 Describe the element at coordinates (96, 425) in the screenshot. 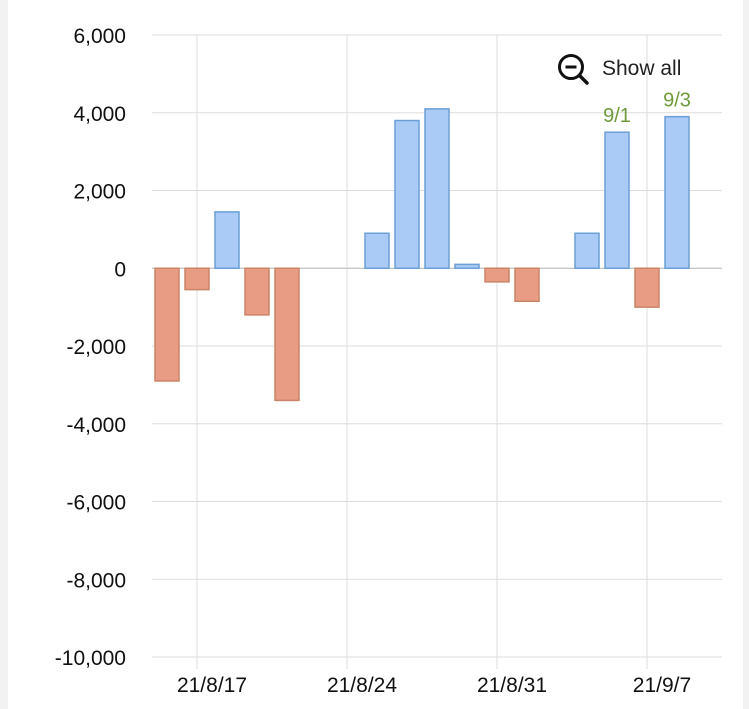

I see `y-tick-label: -4,000` at that location.